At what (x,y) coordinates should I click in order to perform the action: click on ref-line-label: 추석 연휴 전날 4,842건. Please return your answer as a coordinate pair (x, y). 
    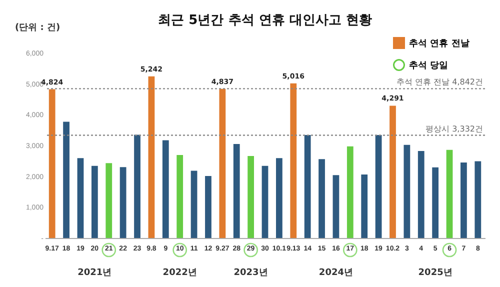
    Looking at the image, I should click on (439, 82).